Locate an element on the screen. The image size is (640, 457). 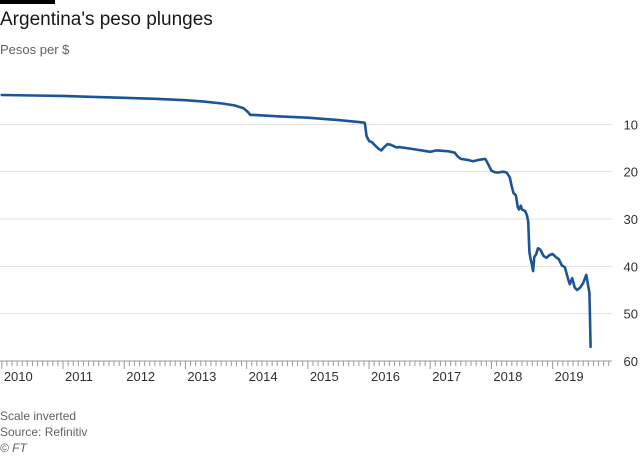
x-tick-label: 2012 is located at coordinates (140, 376).